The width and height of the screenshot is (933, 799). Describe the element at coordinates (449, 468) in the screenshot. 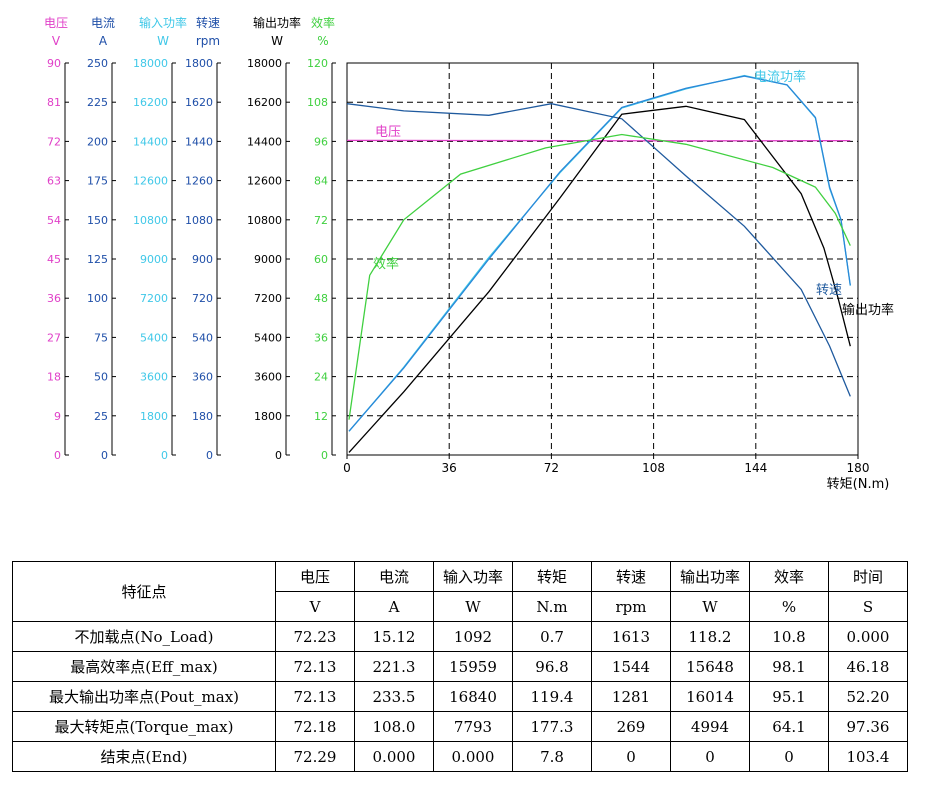

I see `x-tick-label: 36` at that location.